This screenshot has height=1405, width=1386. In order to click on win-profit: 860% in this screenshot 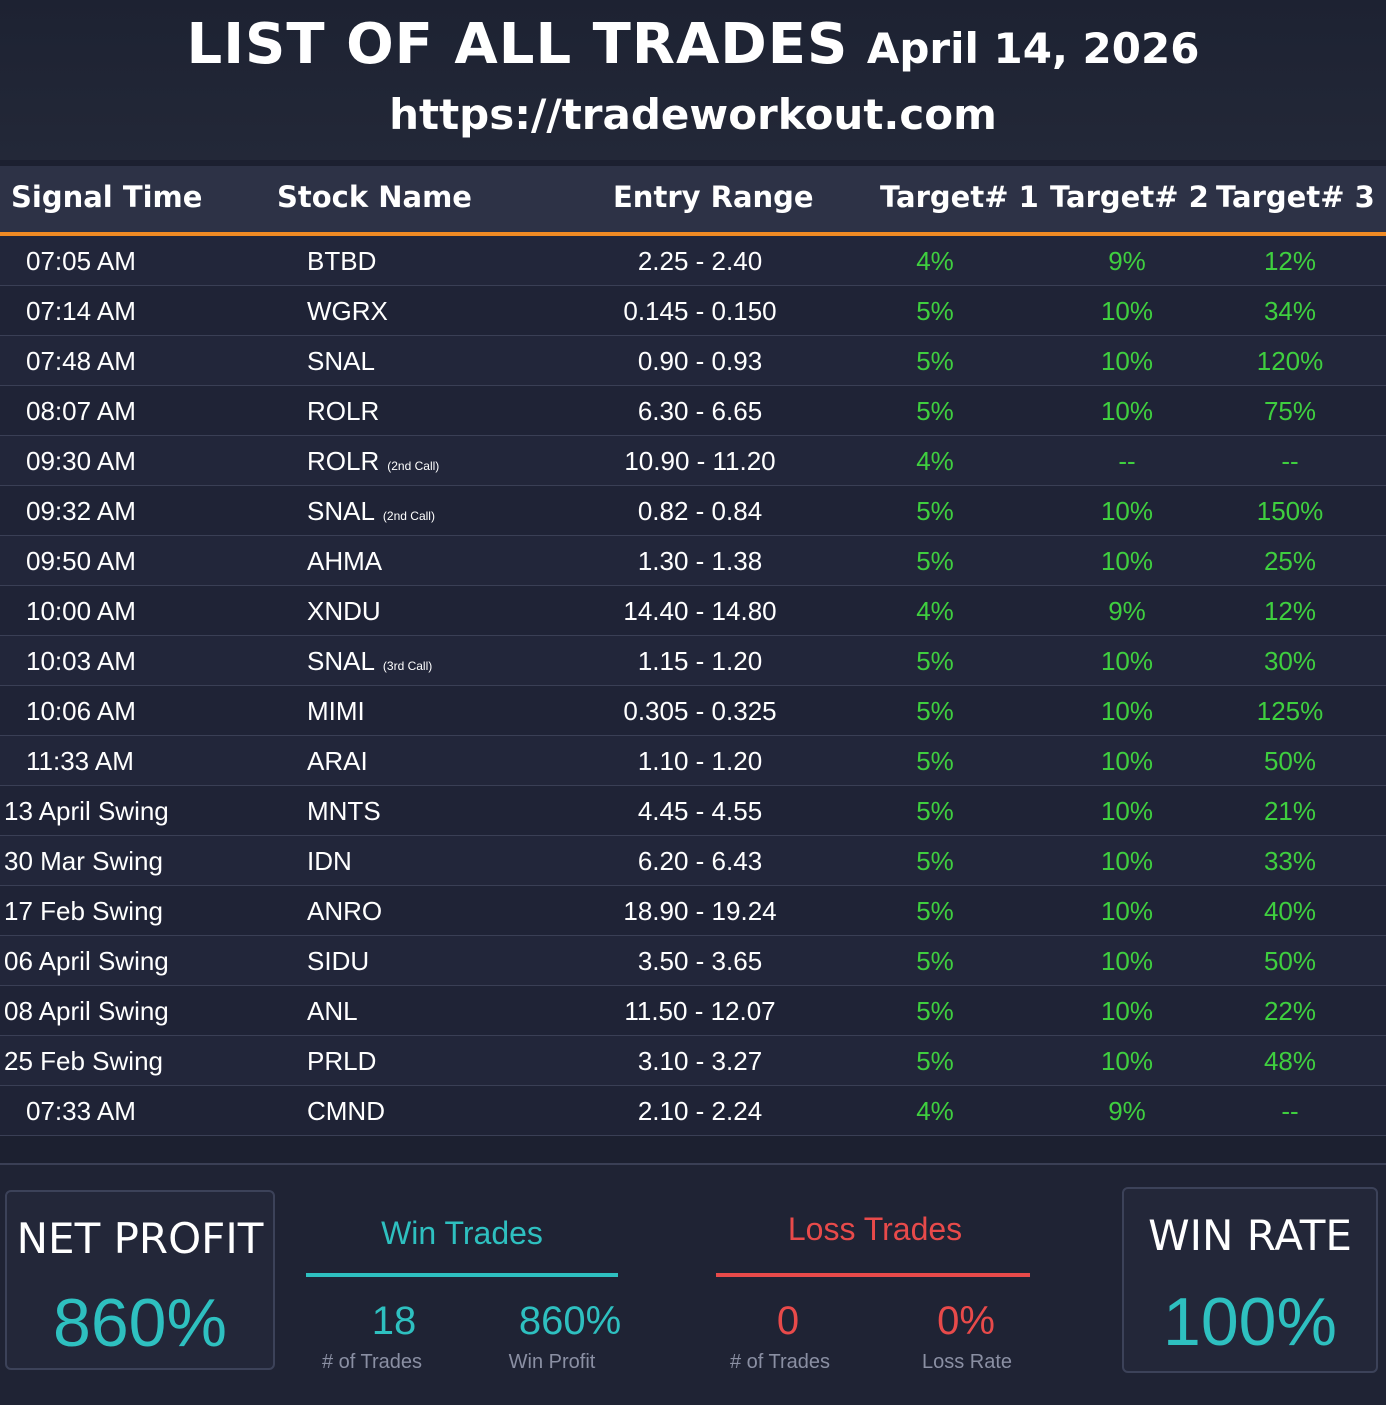, I will do `click(570, 1321)`.